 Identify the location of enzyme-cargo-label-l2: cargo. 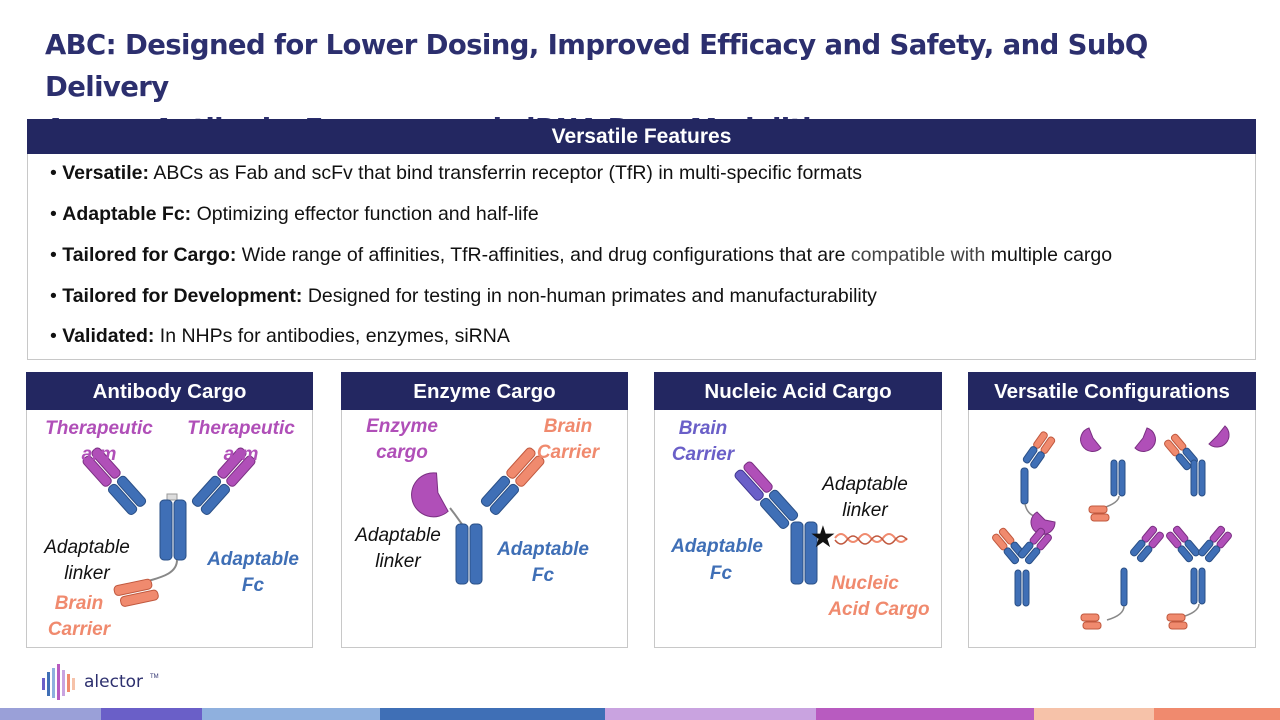
(402, 452).